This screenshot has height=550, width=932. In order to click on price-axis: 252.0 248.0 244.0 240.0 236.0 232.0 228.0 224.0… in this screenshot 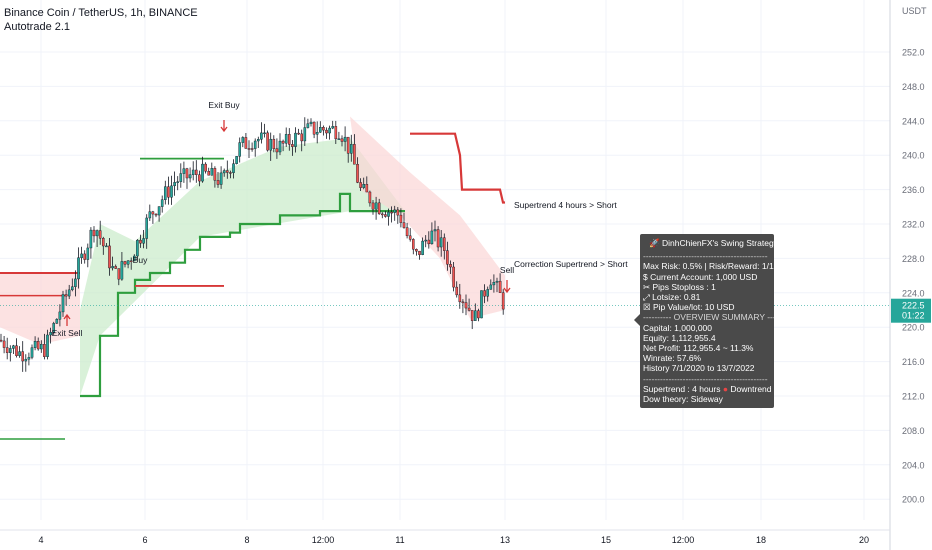, I will do `click(910, 275)`.